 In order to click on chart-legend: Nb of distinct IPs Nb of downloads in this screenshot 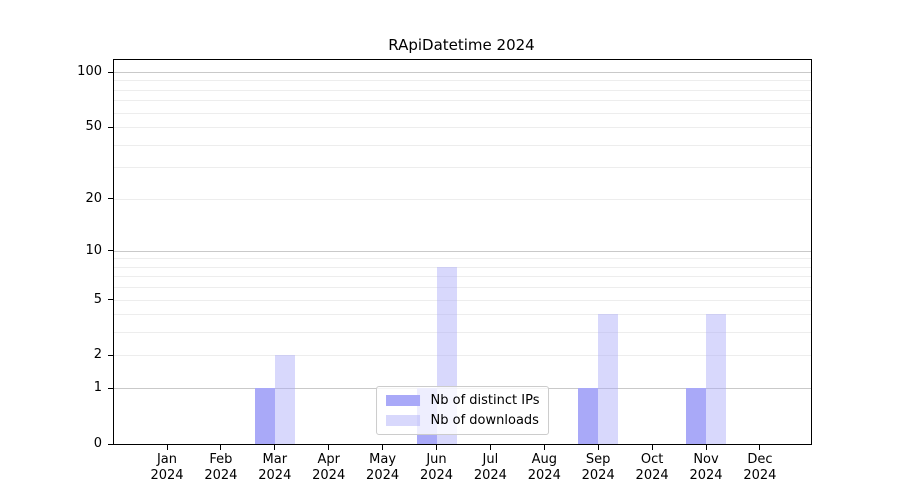, I will do `click(462, 410)`.